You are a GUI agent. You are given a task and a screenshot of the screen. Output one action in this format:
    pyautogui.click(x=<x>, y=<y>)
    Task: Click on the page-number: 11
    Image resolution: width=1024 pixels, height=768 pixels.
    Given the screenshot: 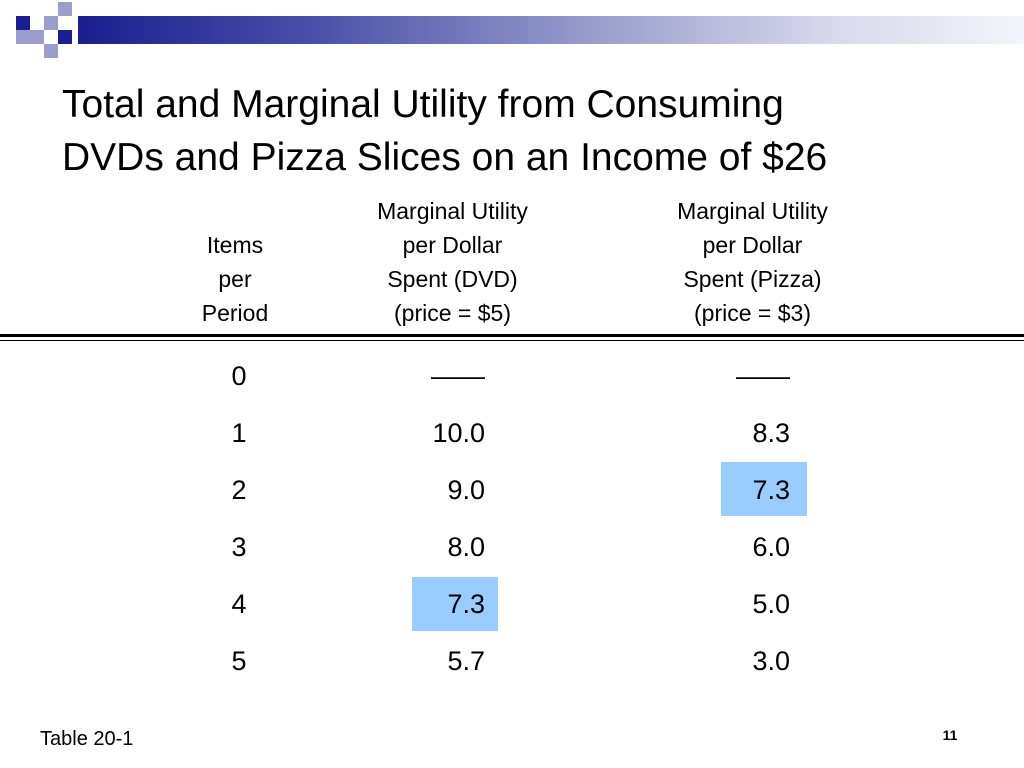 What is the action you would take?
    pyautogui.click(x=950, y=735)
    